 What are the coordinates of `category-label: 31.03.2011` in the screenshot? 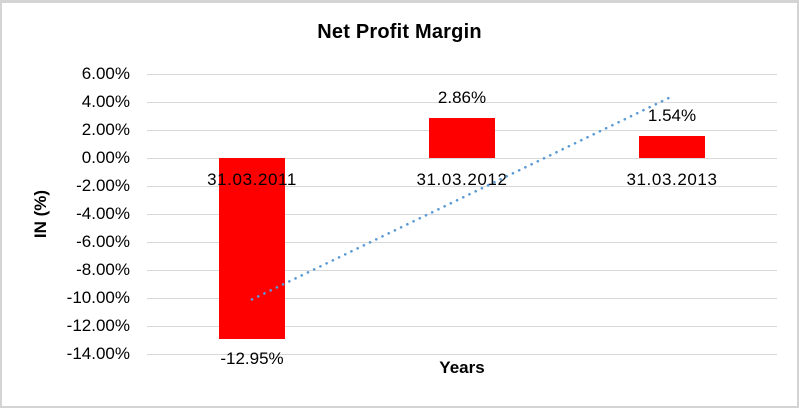 It's located at (252, 179).